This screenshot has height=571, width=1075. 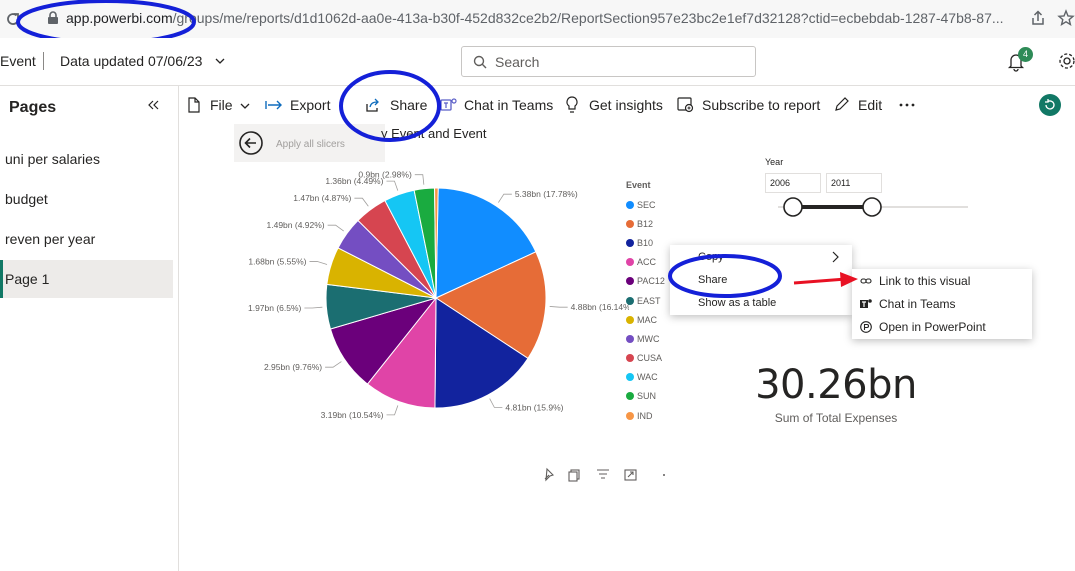 I want to click on legend-label: MAC, so click(x=647, y=319).